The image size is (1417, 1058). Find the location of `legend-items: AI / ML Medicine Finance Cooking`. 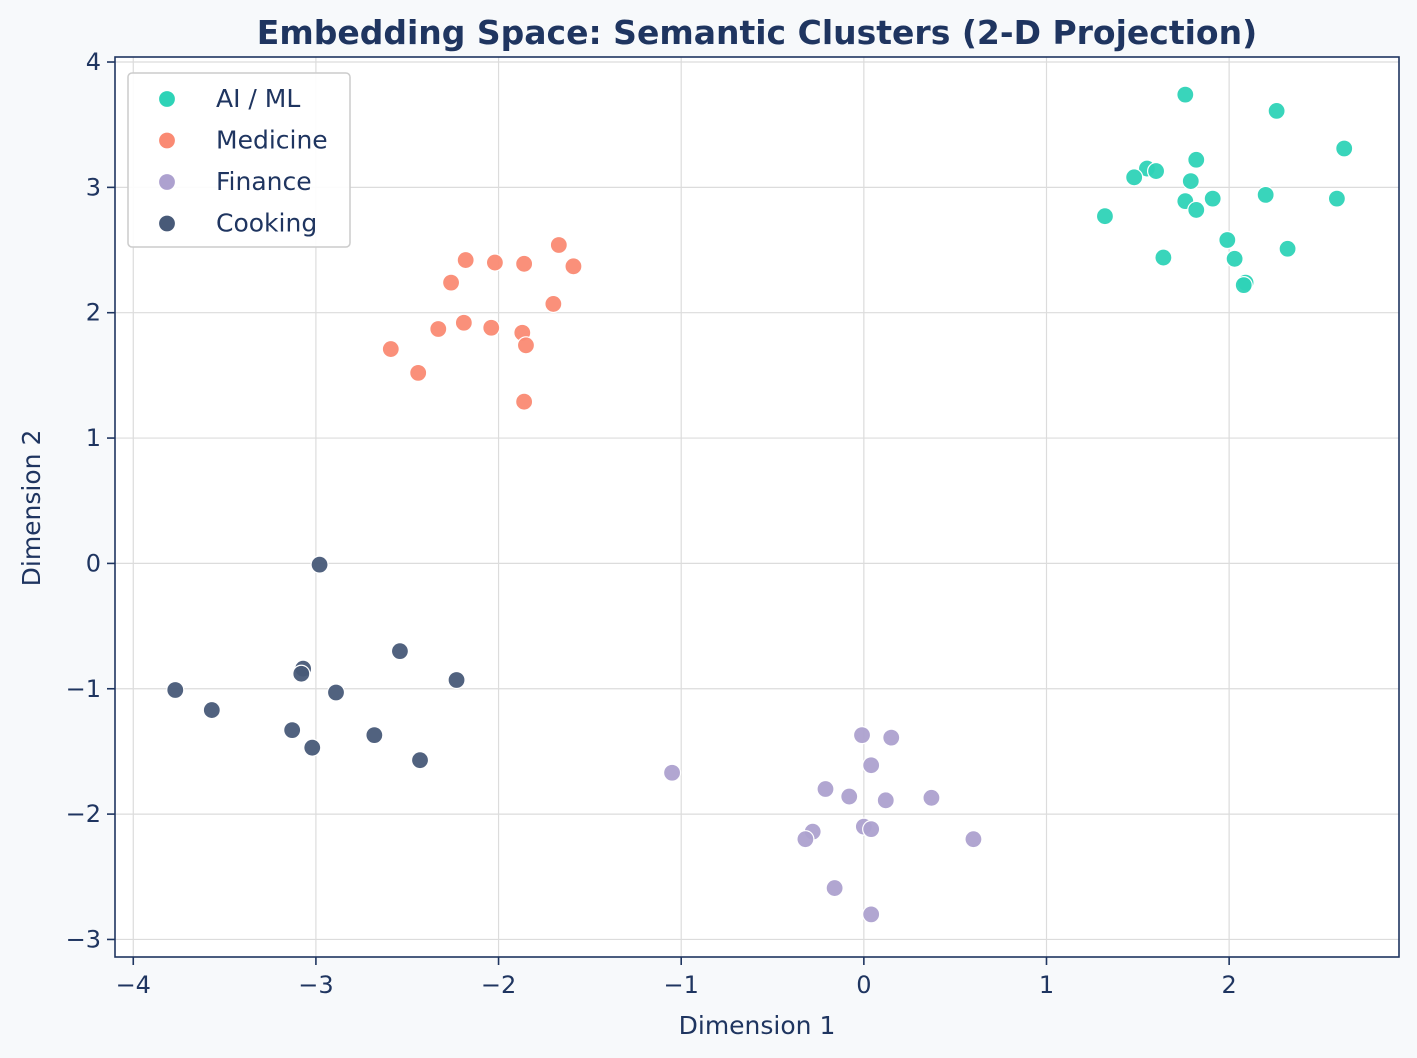

legend-items: AI / ML Medicine Finance Cooking is located at coordinates (242, 161).